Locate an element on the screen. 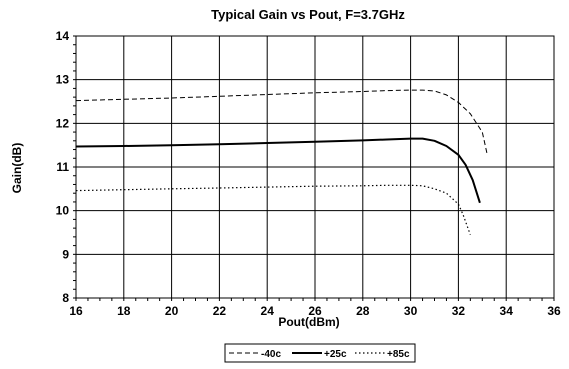 Image resolution: width=569 pixels, height=369 pixels. y-tick-label: 8 is located at coordinates (65, 298).